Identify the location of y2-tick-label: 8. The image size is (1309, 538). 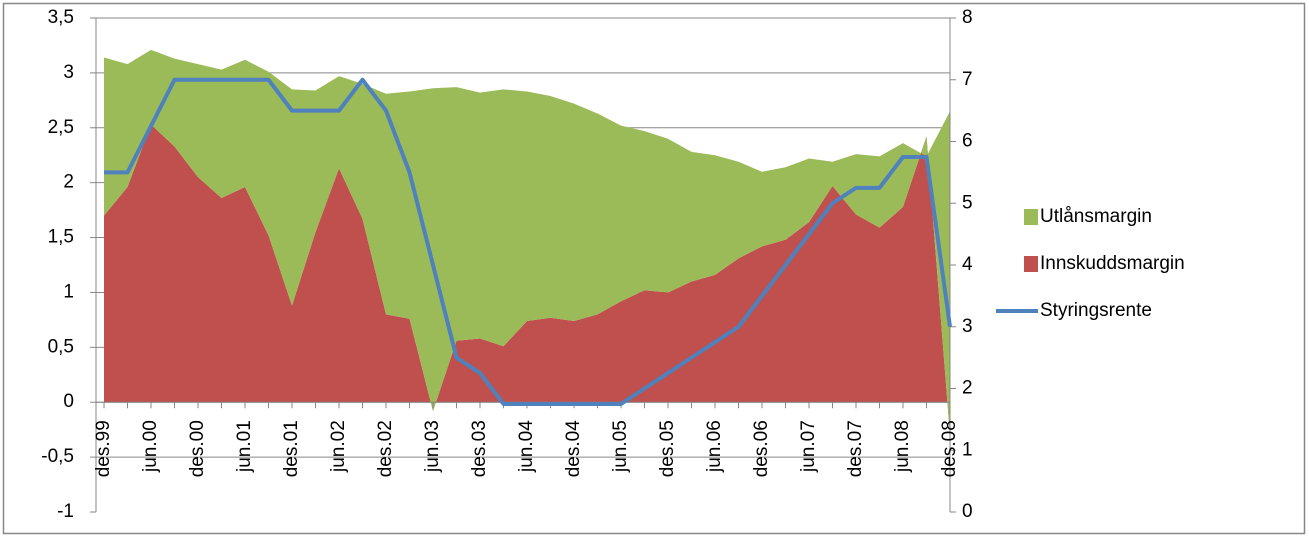
(967, 17).